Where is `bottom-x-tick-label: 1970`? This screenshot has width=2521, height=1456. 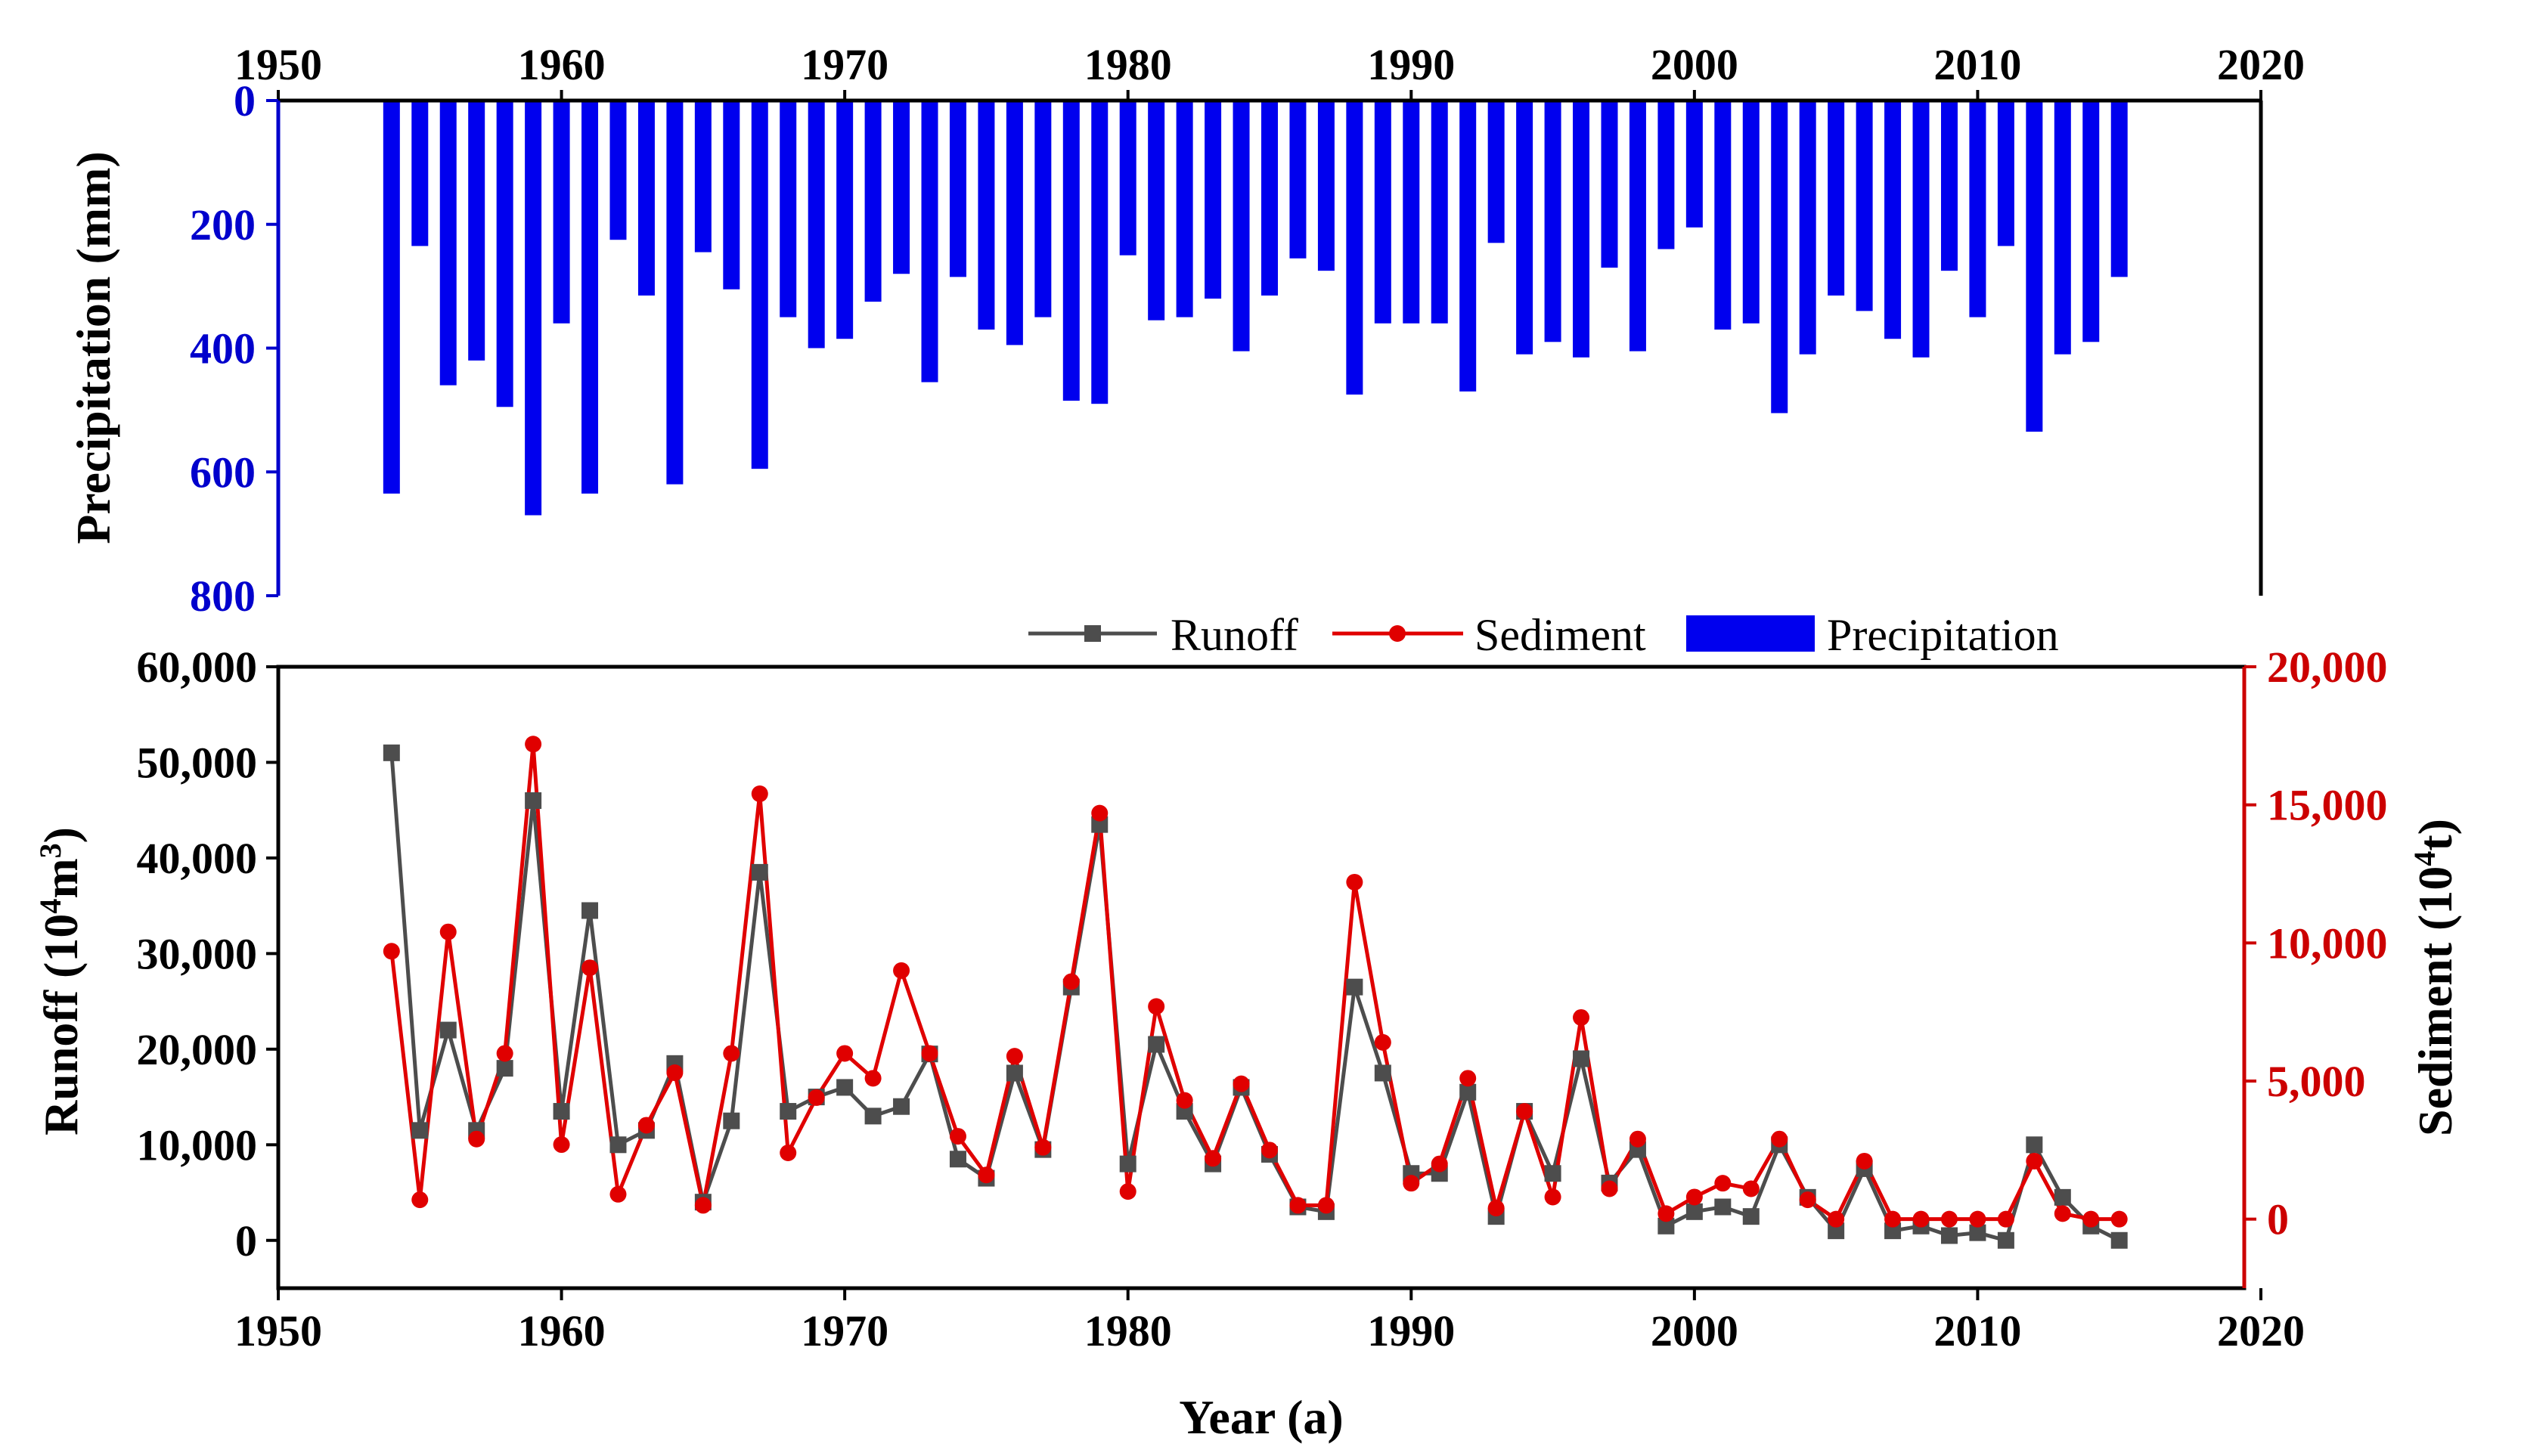
bottom-x-tick-label: 1970 is located at coordinates (844, 1330).